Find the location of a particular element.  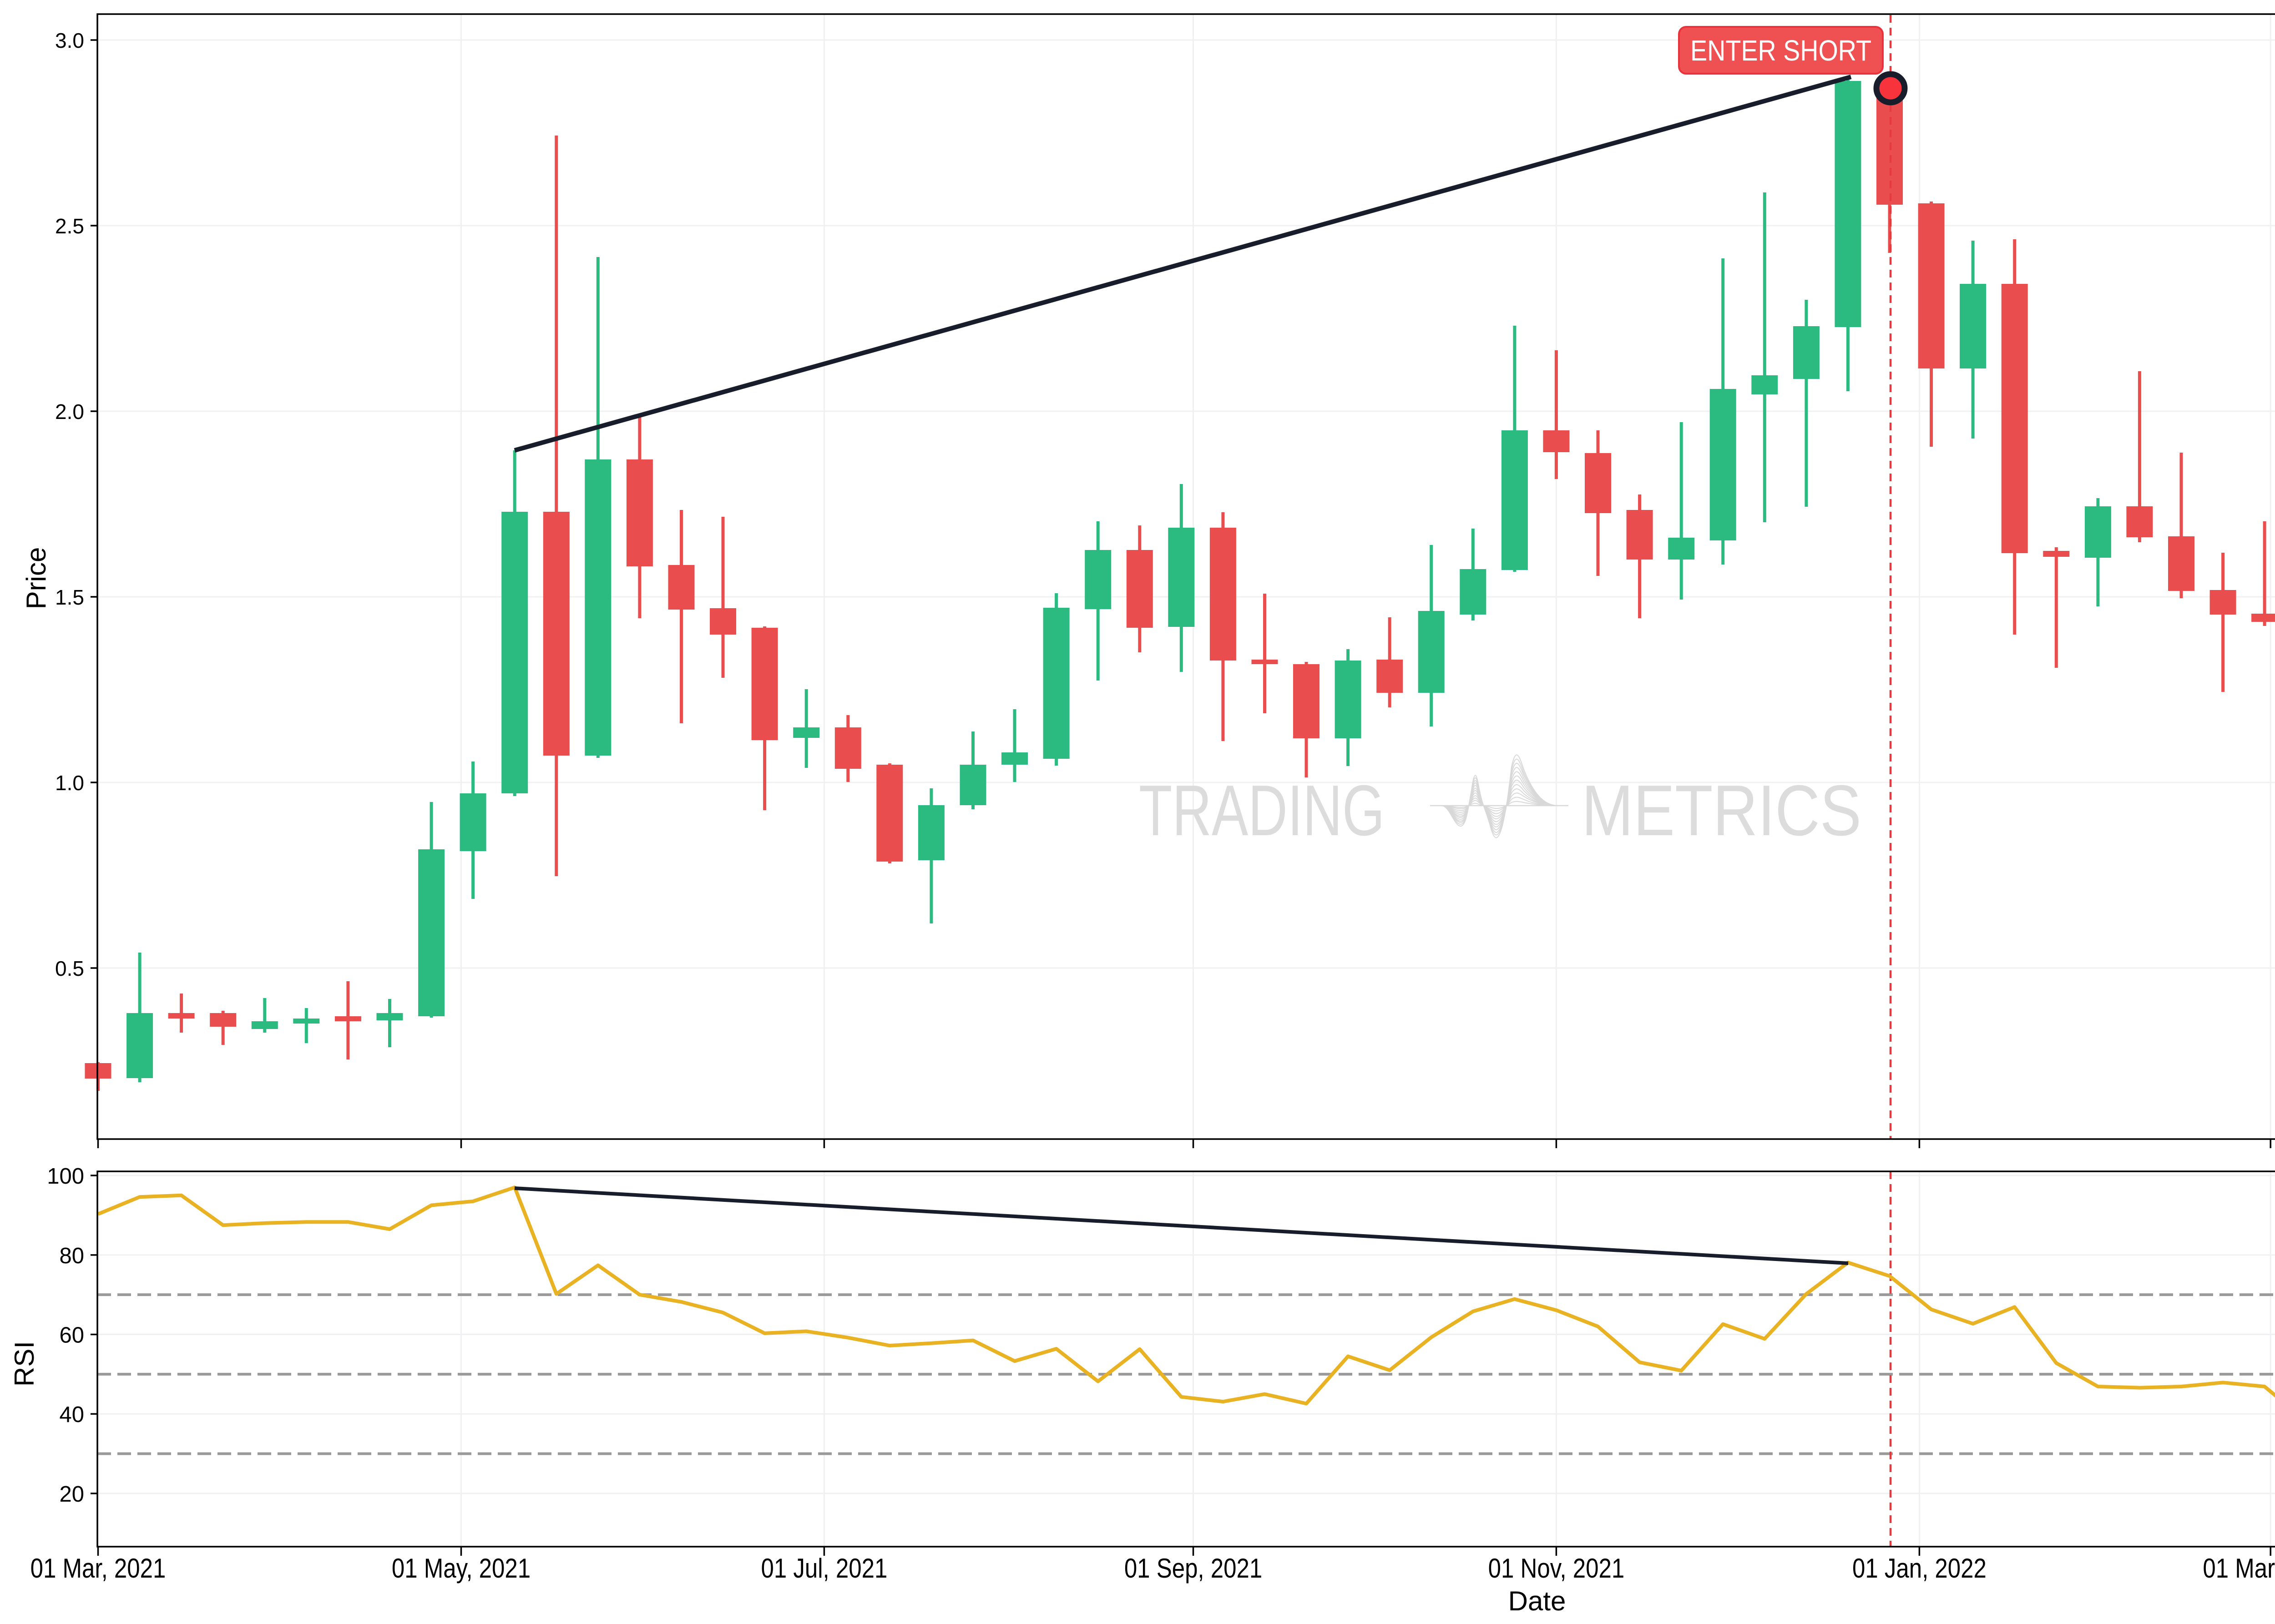

svg-text: 01 Nov, 2021 is located at coordinates (1557, 1568).